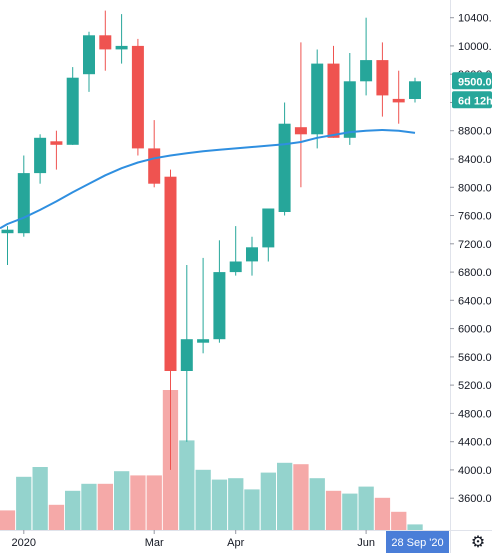 This screenshot has width=492, height=553. I want to click on last-price-badge, so click(472, 81).